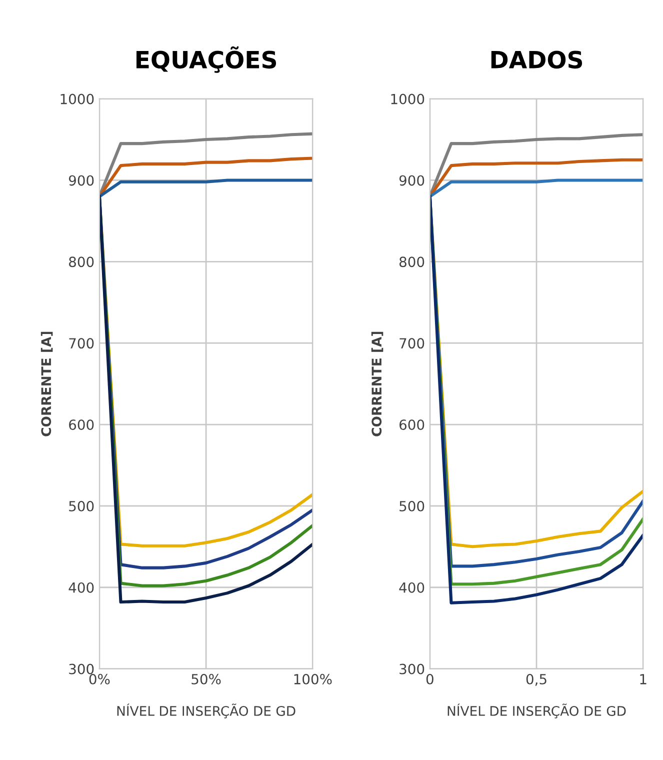  I want to click on x-tick-label: 0, so click(430, 679).